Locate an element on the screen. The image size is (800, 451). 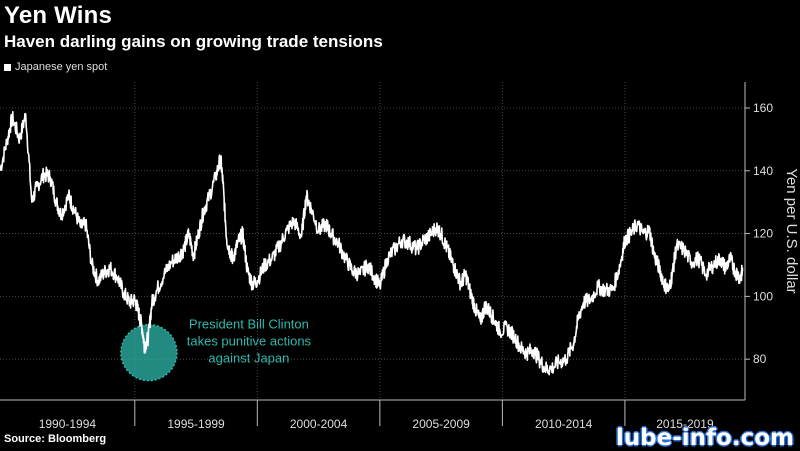
legend-swatch-icon is located at coordinates (7, 67).